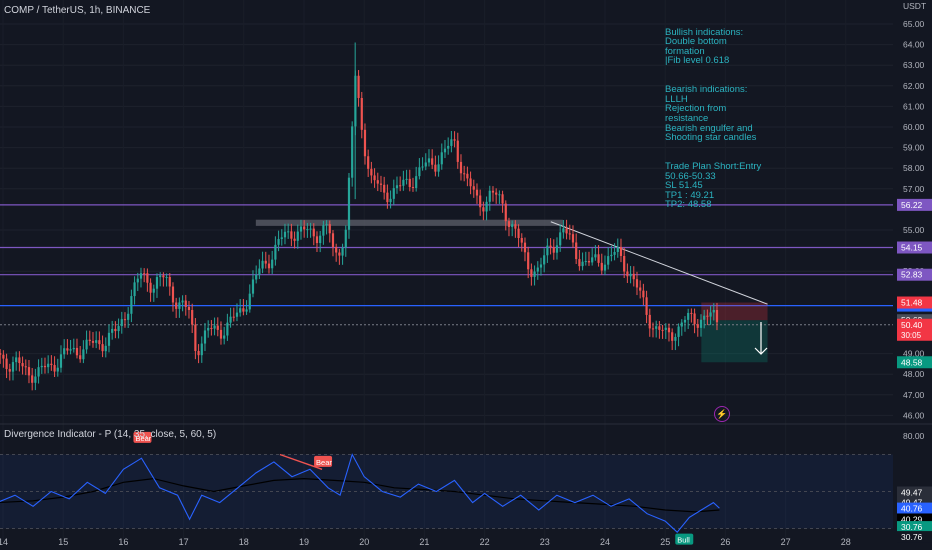  I want to click on target-zone, so click(734, 341).